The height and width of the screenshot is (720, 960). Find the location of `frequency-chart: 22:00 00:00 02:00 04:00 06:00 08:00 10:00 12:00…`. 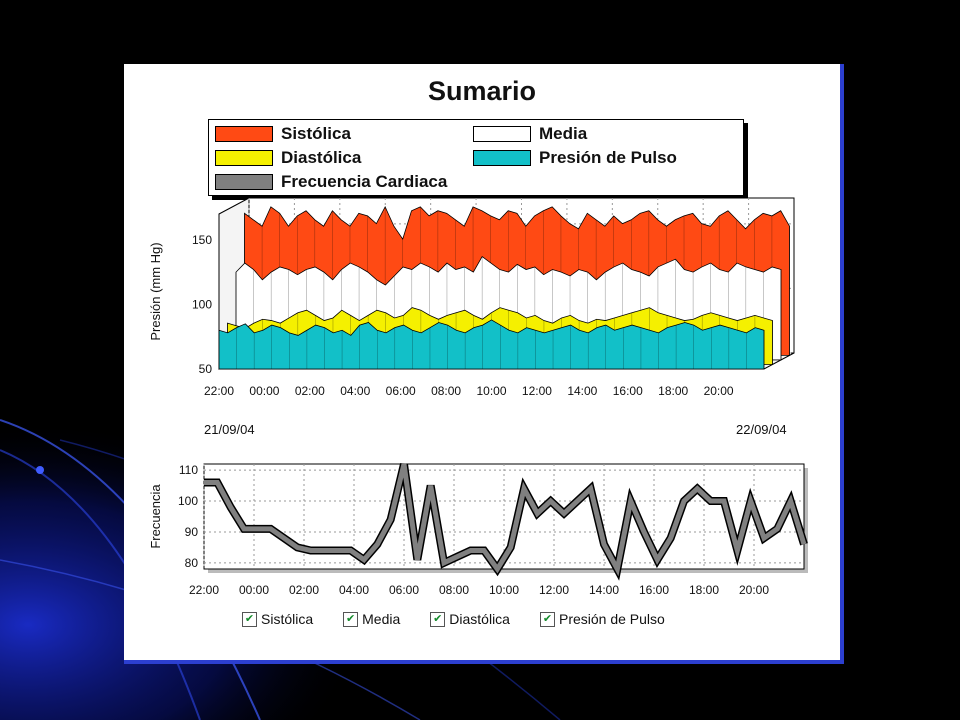

frequency-chart: 22:00 00:00 02:00 04:00 06:00 08:00 10:00 12:00… is located at coordinates (478, 530).